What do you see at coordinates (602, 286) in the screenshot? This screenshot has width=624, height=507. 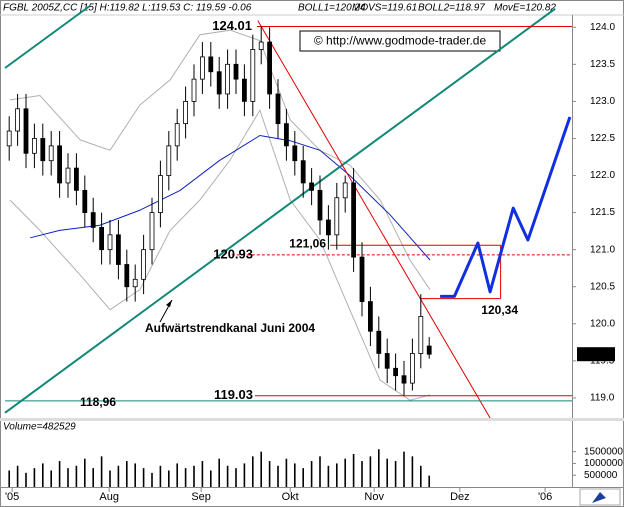 I see `y-tick-label: 120.5` at bounding box center [602, 286].